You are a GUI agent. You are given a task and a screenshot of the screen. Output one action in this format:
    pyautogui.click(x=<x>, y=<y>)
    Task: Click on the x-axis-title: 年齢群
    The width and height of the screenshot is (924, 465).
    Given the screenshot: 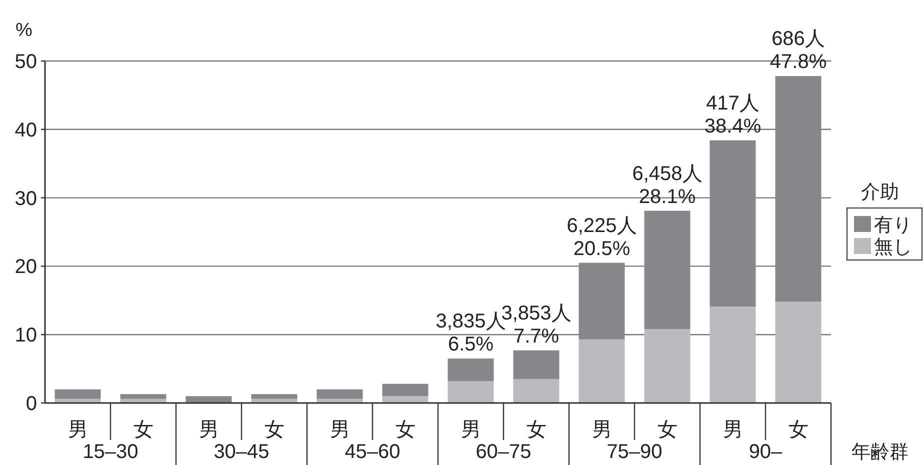 What is the action you would take?
    pyautogui.click(x=880, y=452)
    